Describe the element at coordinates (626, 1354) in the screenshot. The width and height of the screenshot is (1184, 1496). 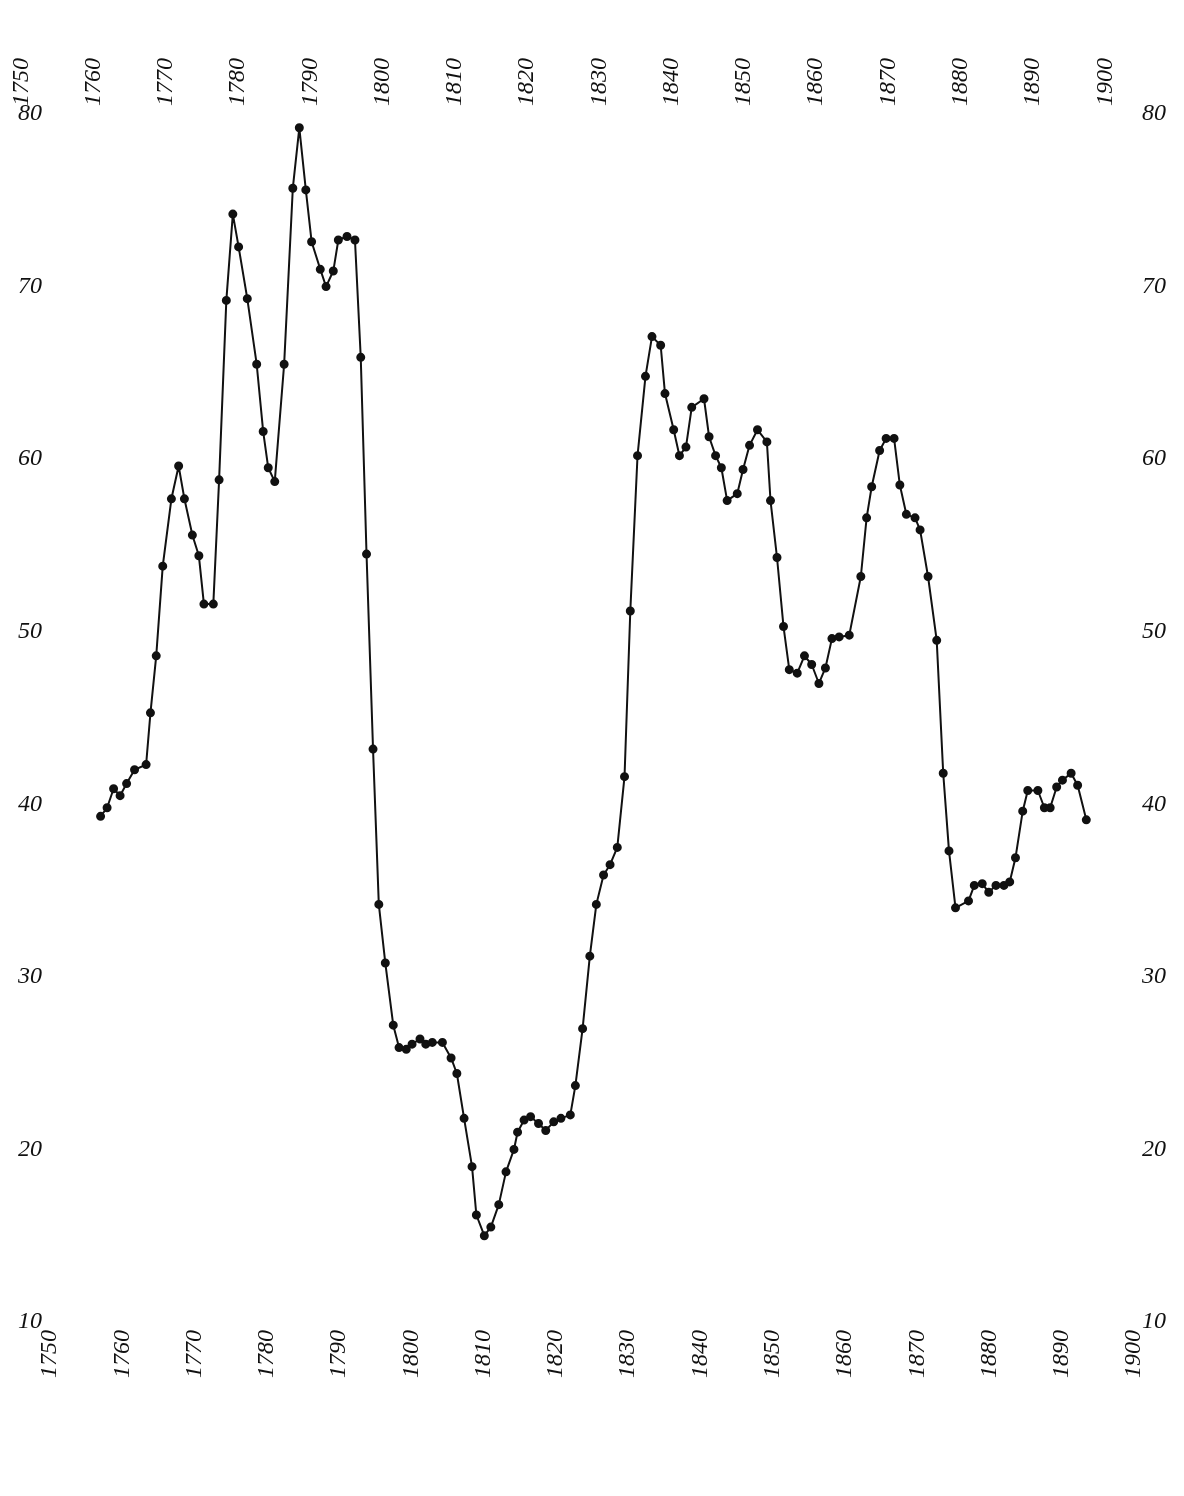
I see `x-tick-label: 1830` at that location.